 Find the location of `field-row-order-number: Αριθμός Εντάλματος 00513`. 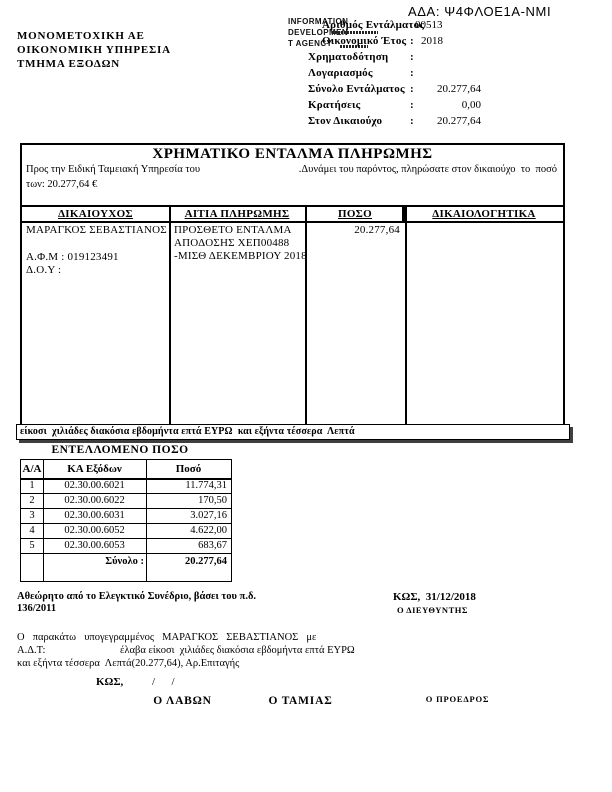

field-row-order-number: Αριθμός Εντάλματος 00513 is located at coordinates (306, 26).